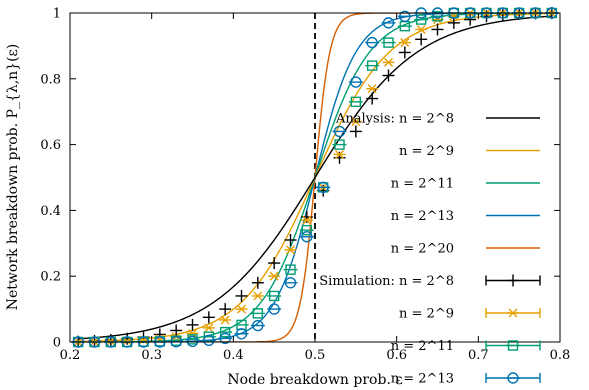  What do you see at coordinates (394, 119) in the screenshot?
I see `legend-label: Analysis: n = 2^8` at bounding box center [394, 119].